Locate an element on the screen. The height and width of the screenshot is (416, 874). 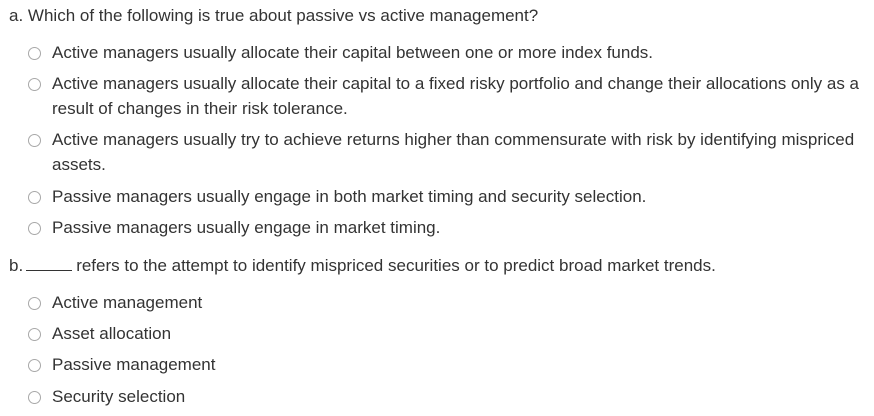
option-label: Passive management is located at coordinates (134, 364).